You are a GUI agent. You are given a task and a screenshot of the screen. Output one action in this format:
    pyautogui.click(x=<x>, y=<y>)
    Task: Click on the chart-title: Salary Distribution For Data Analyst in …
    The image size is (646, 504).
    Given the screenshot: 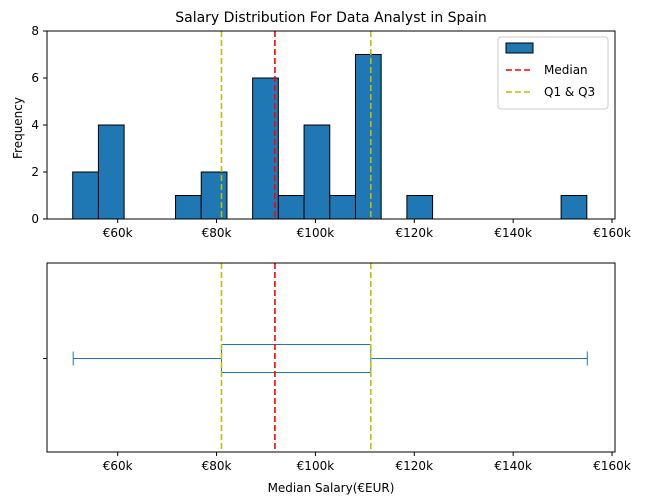 What is the action you would take?
    pyautogui.click(x=331, y=18)
    